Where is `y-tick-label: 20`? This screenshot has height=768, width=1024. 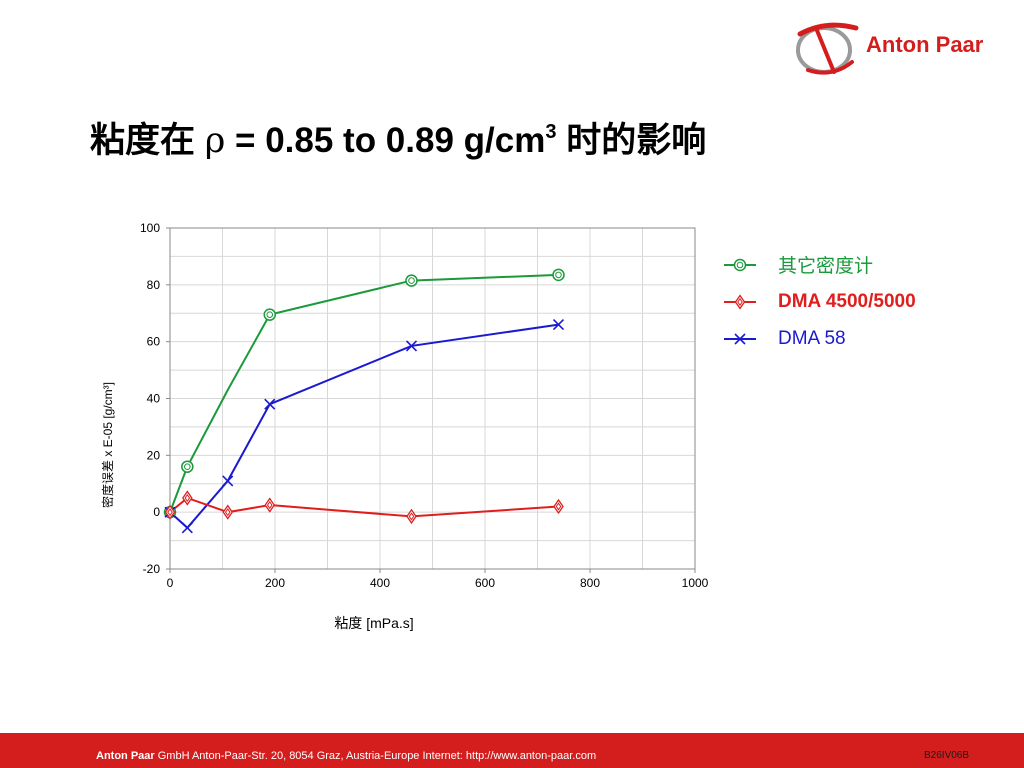 y-tick-label: 20 is located at coordinates (154, 455).